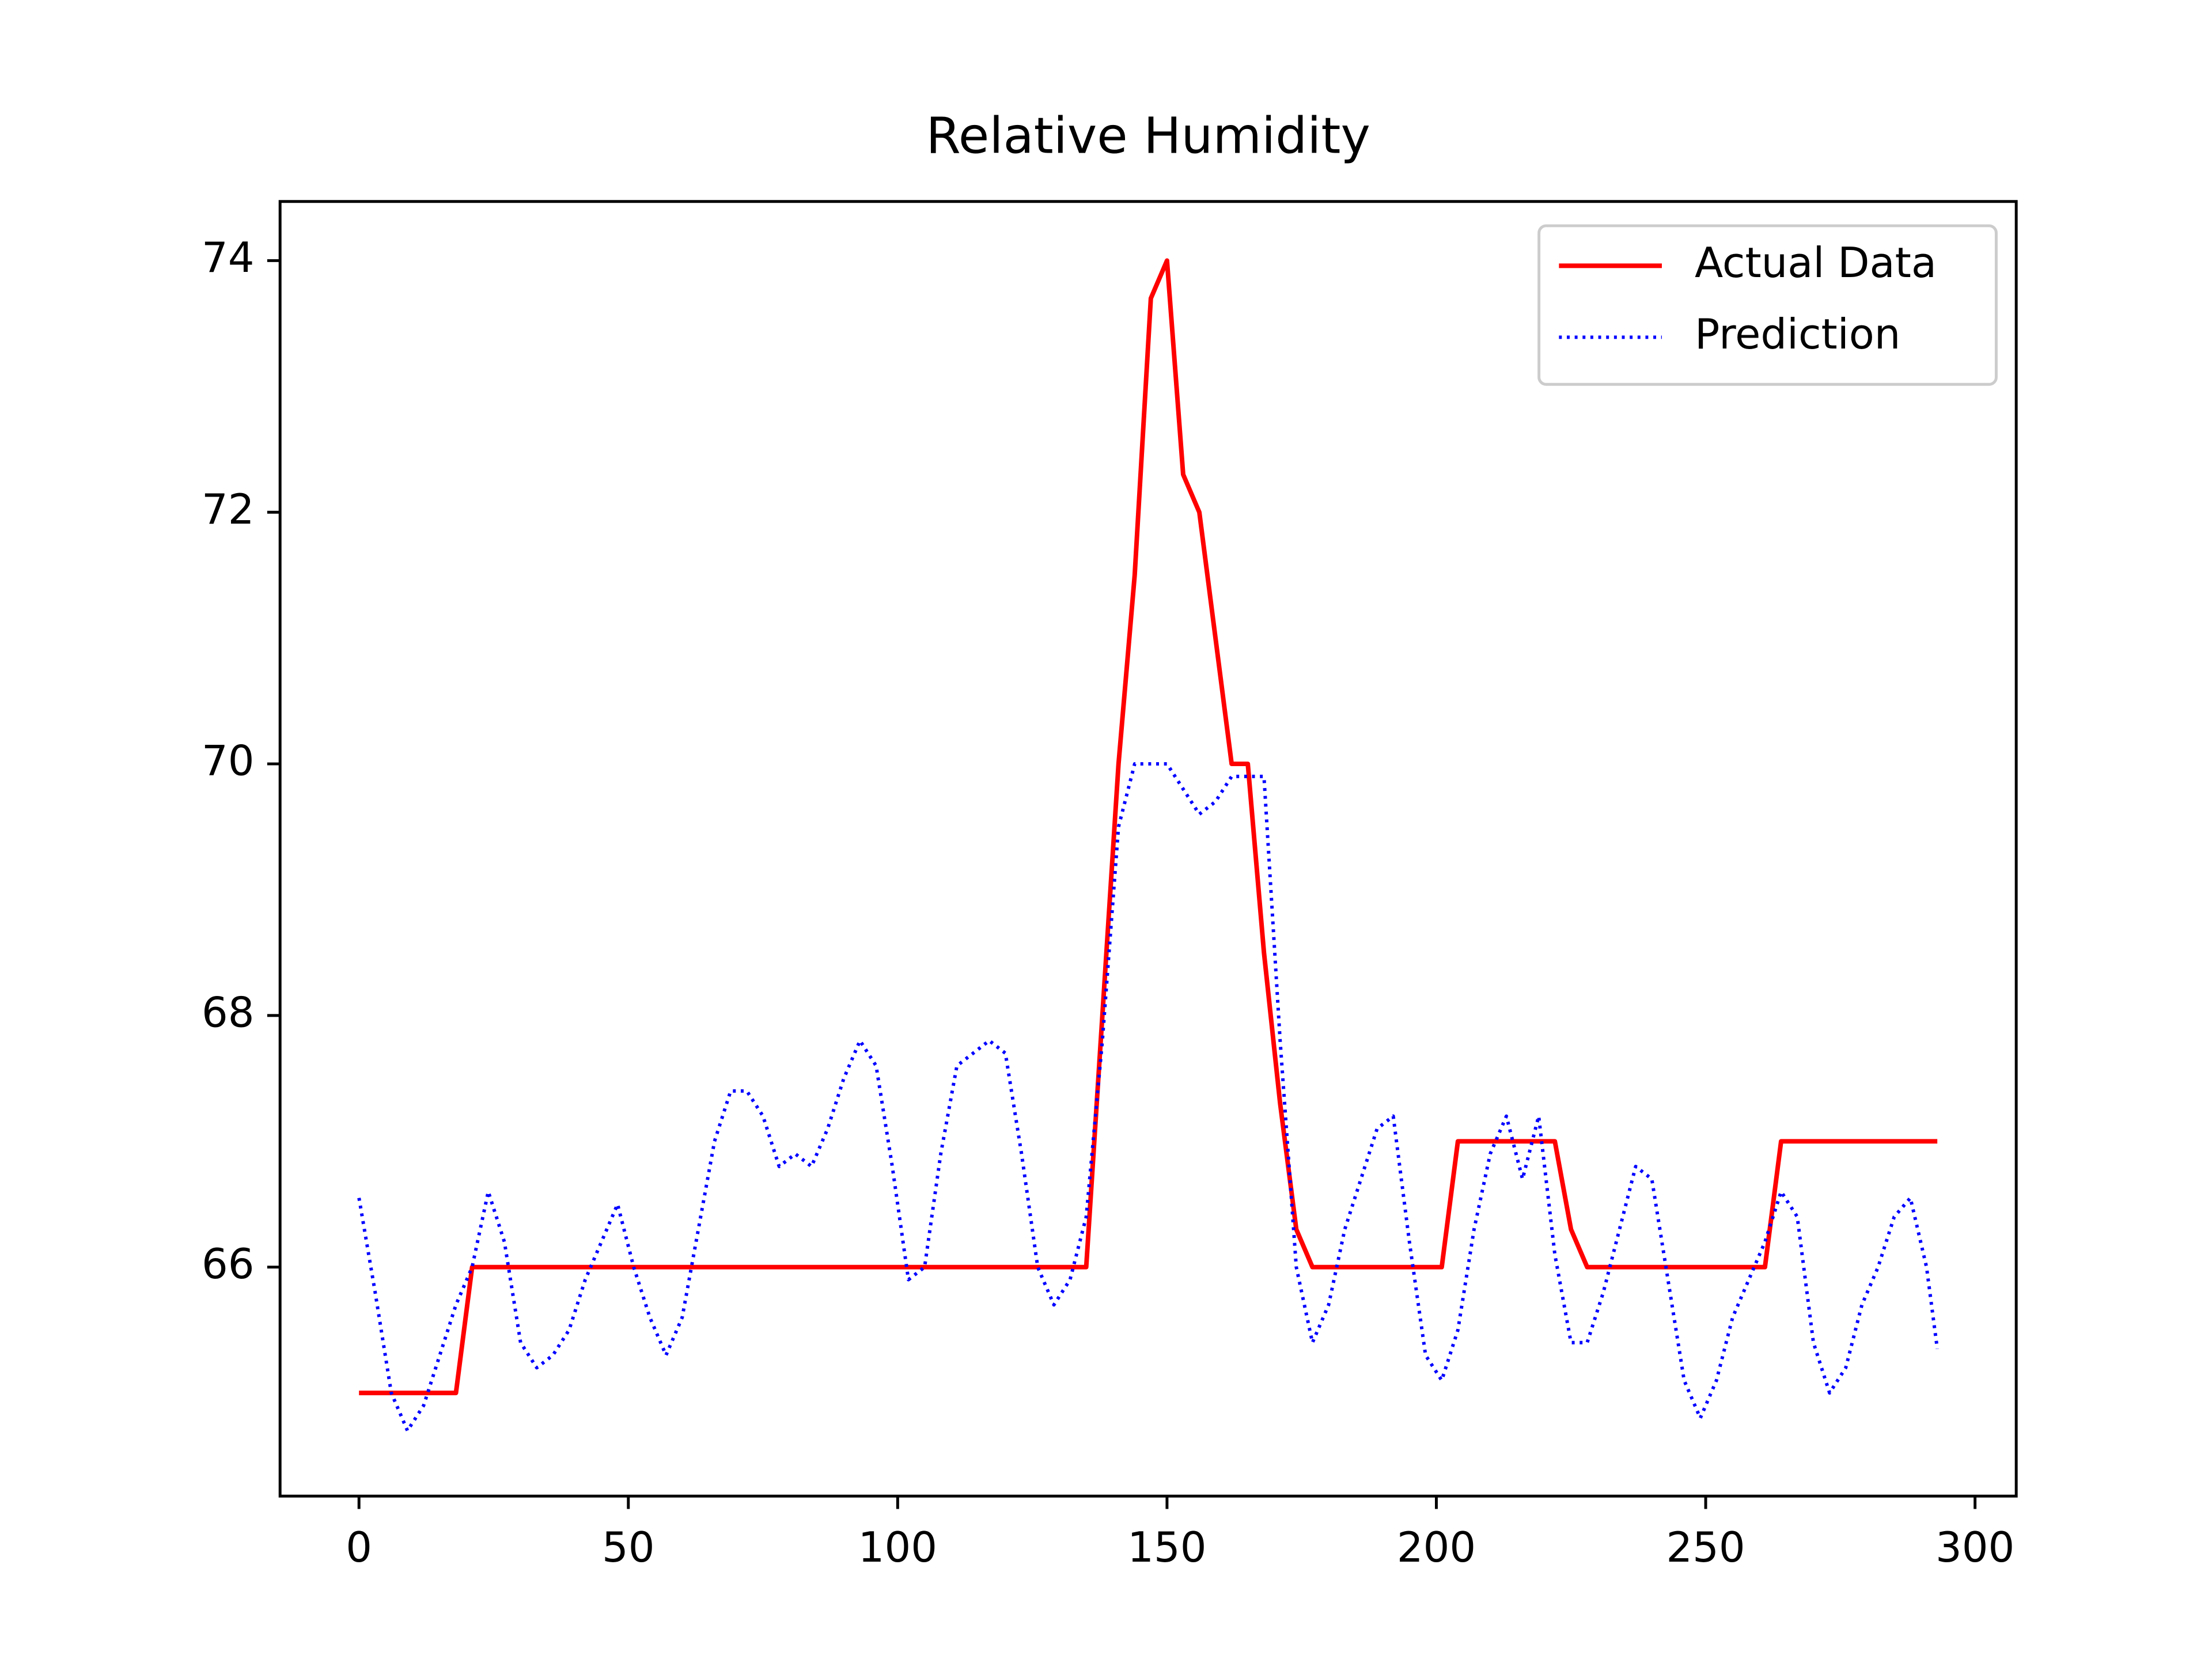 This screenshot has width=2212, height=1659. Describe the element at coordinates (1705, 1547) in the screenshot. I see `x-tick-label: 250` at that location.